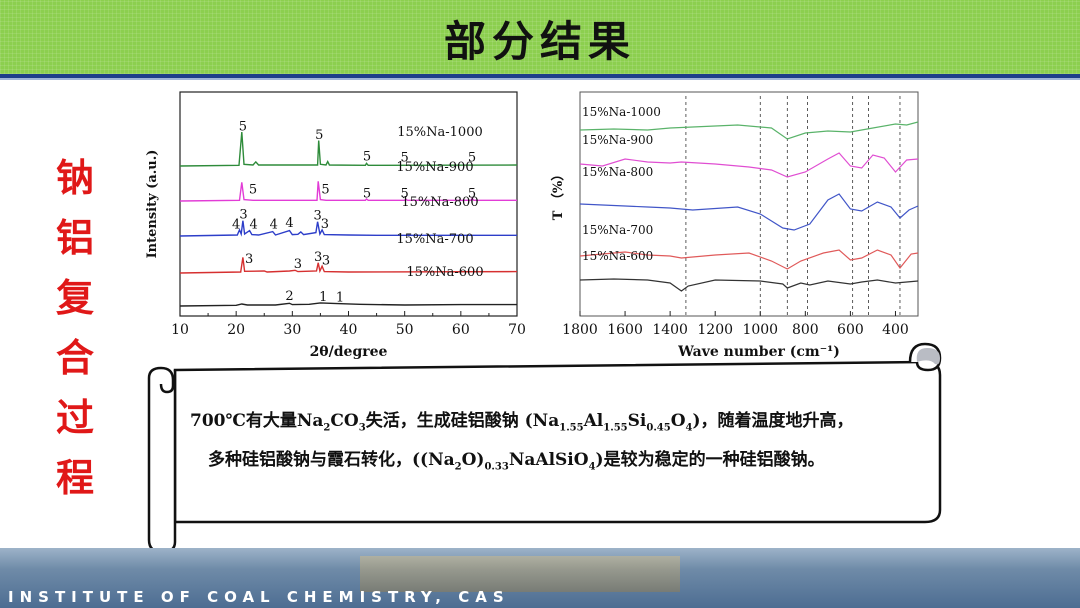 This screenshot has width=1080, height=608. Describe the element at coordinates (74, 418) in the screenshot. I see `side-title-char: 过` at that location.